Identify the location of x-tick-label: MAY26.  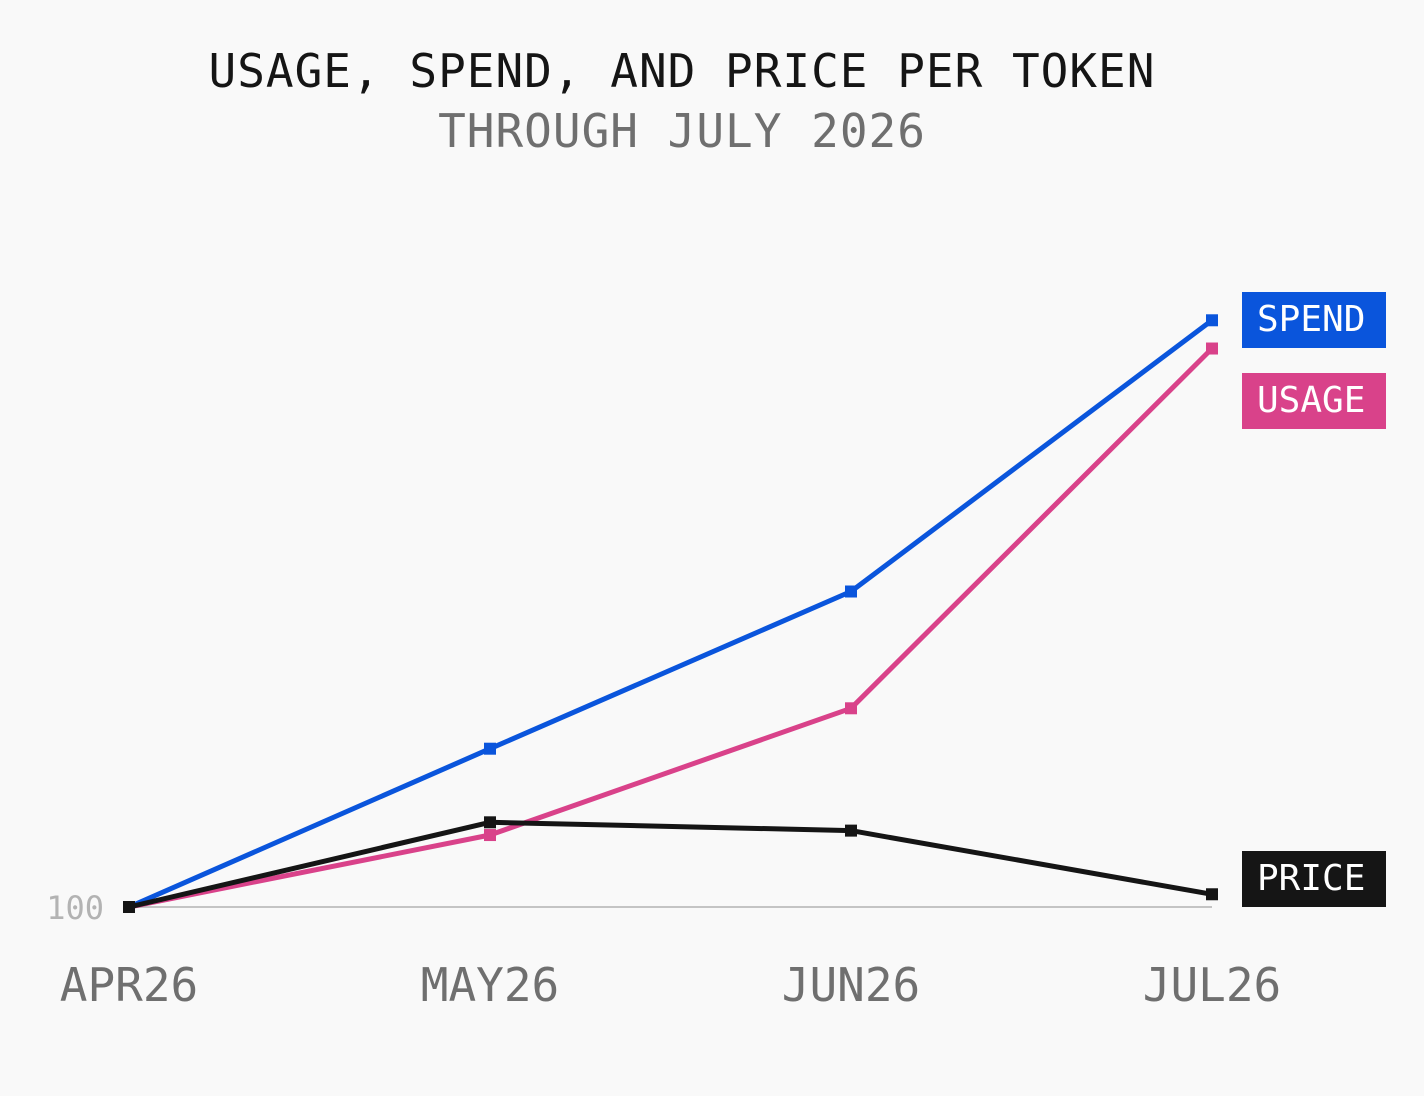
(490, 985).